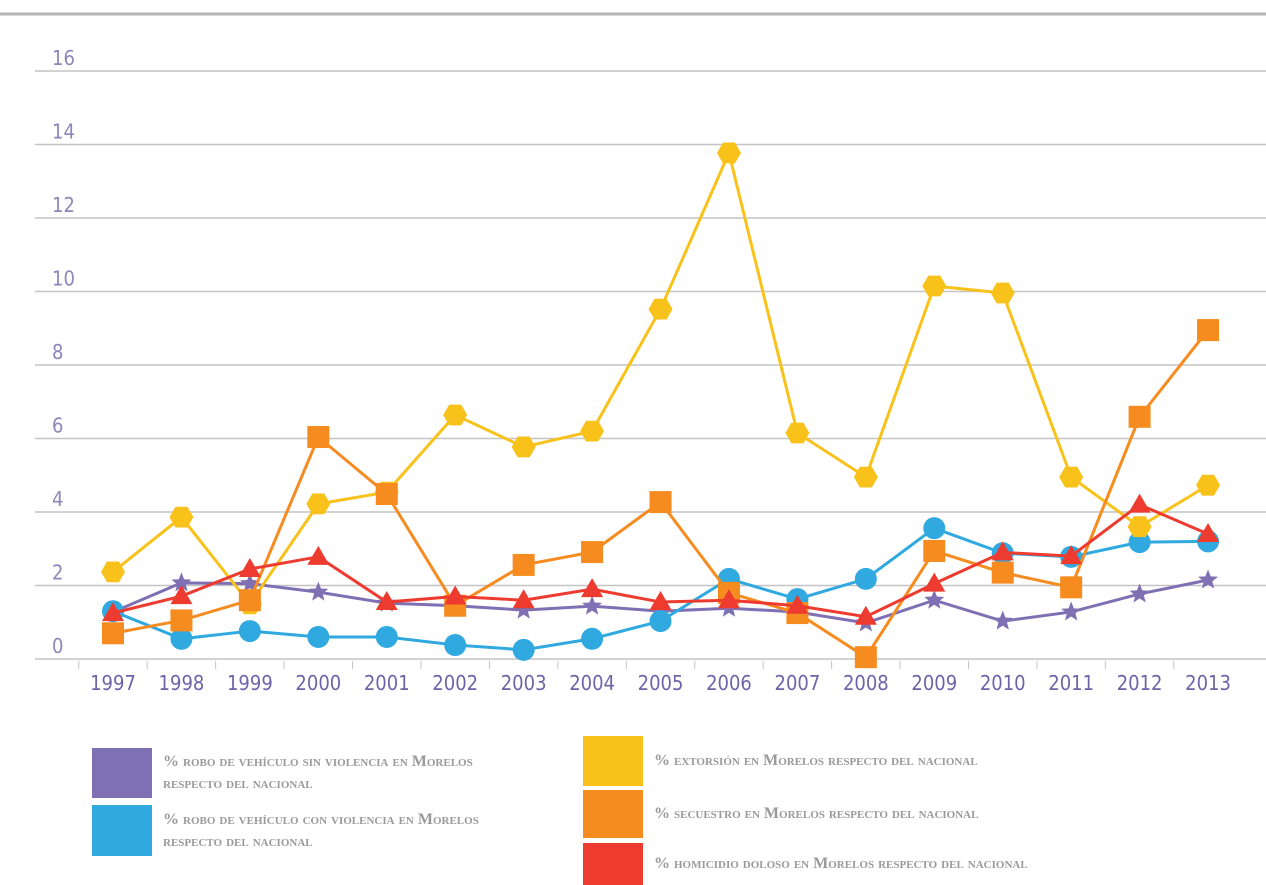  What do you see at coordinates (1140, 683) in the screenshot?
I see `x-tick-label: 2012` at bounding box center [1140, 683].